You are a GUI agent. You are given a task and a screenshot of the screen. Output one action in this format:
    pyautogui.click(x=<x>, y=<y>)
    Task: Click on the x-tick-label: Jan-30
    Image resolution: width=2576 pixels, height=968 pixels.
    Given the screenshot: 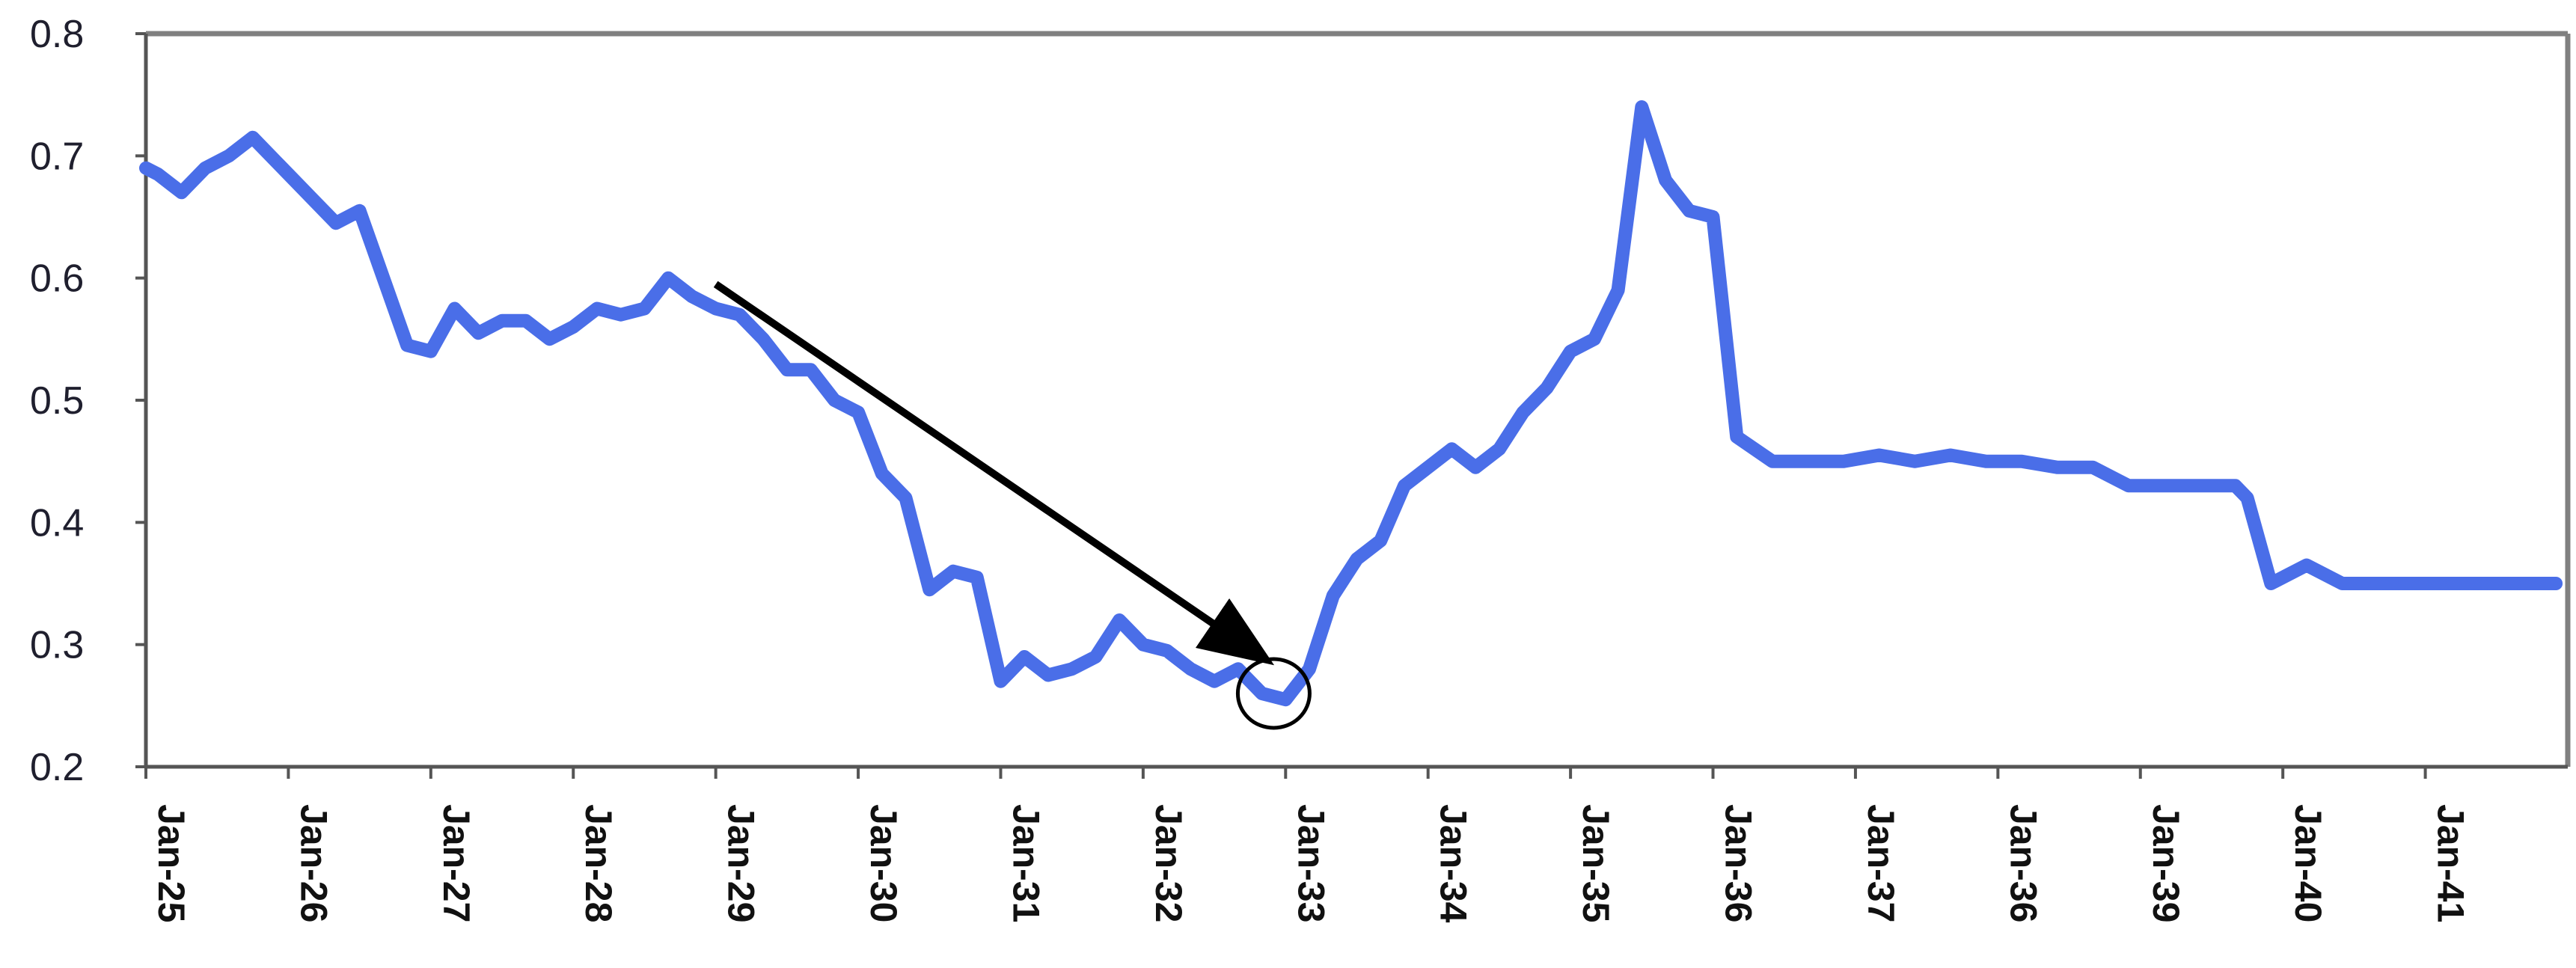 What is the action you would take?
    pyautogui.click(x=884, y=863)
    